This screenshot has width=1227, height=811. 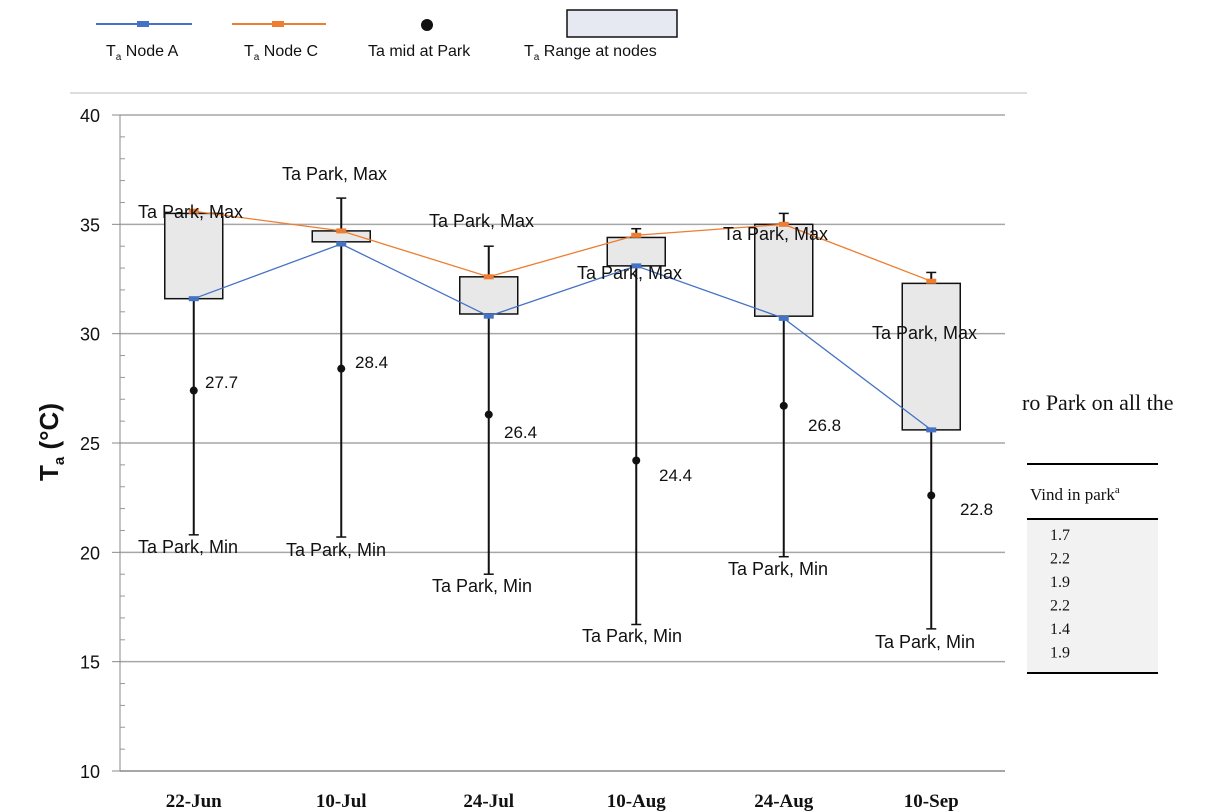 What do you see at coordinates (90, 553) in the screenshot?
I see `y-tick-label: 20` at bounding box center [90, 553].